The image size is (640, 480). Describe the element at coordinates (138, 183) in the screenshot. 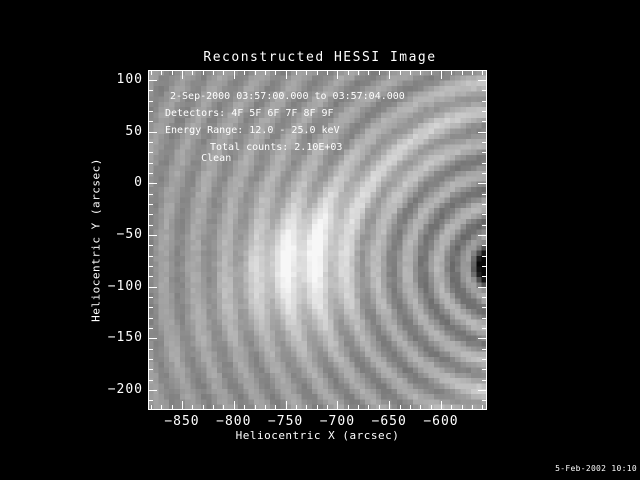

I see `y-tick-label: 0` at that location.